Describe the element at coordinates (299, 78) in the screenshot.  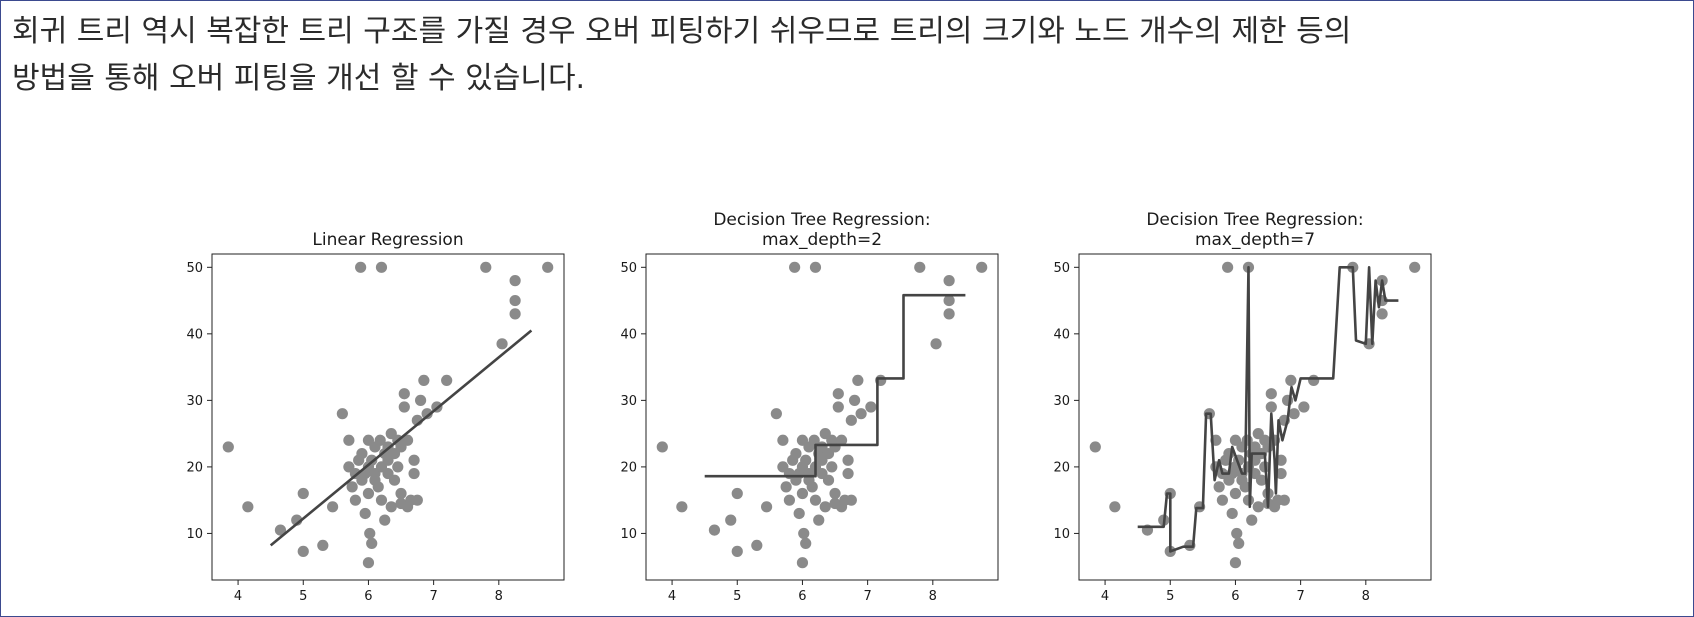
I see `paragraph-line-2: 방법을 통해 오버 피팅을 개선 할 수 있습니다.` at that location.